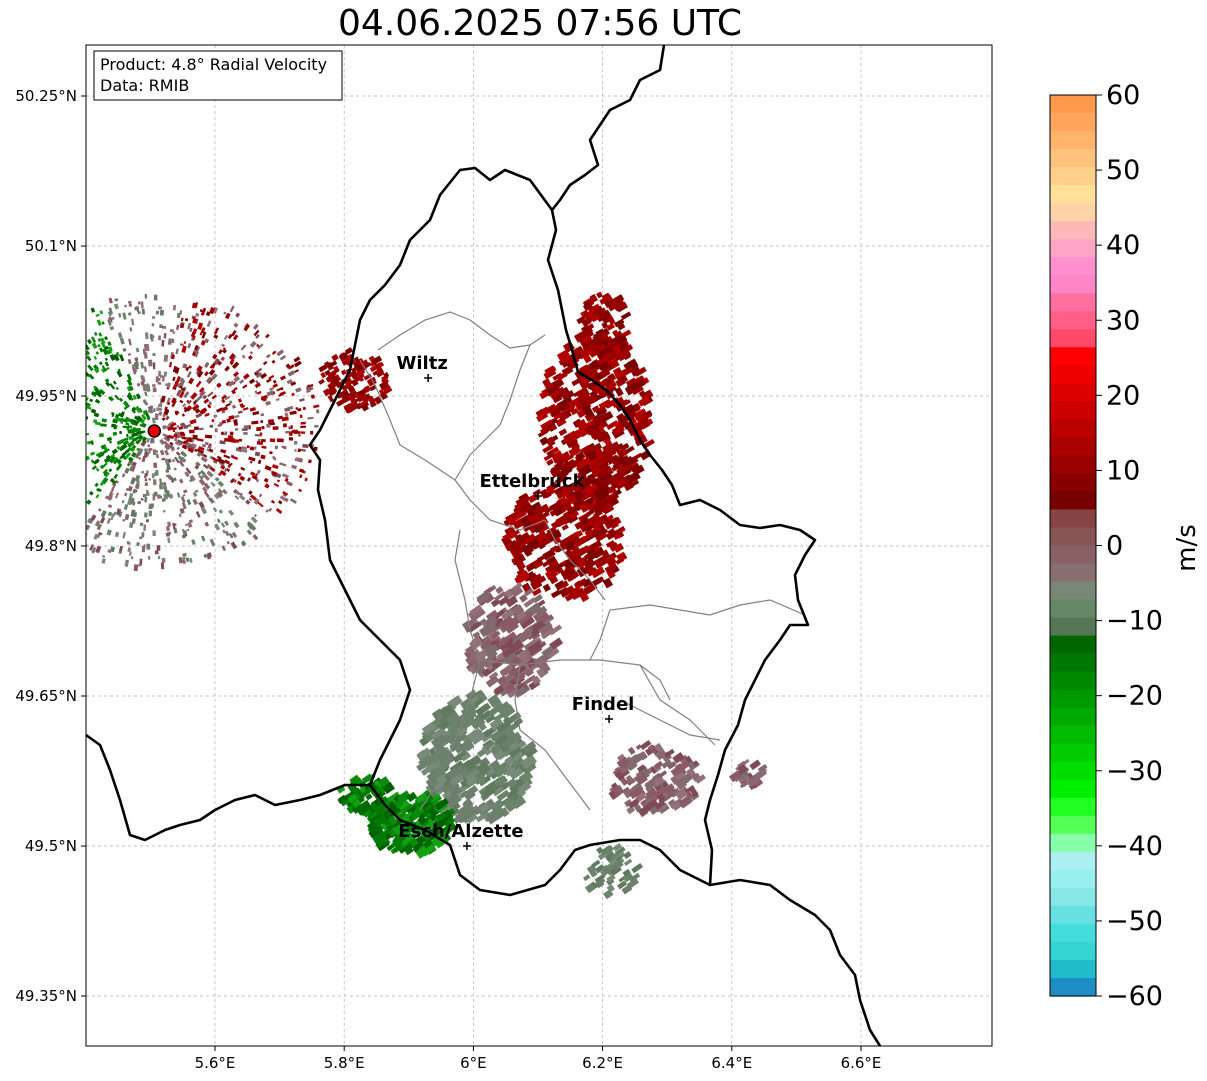 The height and width of the screenshot is (1081, 1207). Describe the element at coordinates (51, 546) in the screenshot. I see `lat-tick-label: 49.8°N` at that location.